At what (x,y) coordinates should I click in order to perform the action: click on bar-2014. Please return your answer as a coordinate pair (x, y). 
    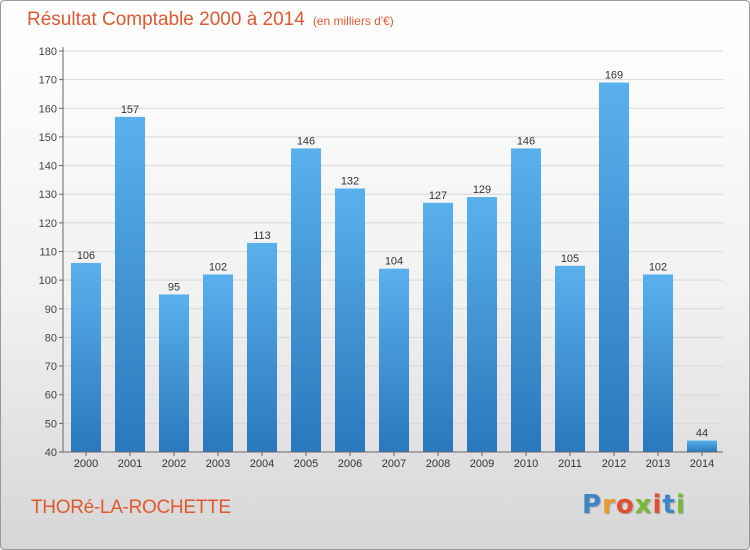
    Looking at the image, I should click on (702, 446).